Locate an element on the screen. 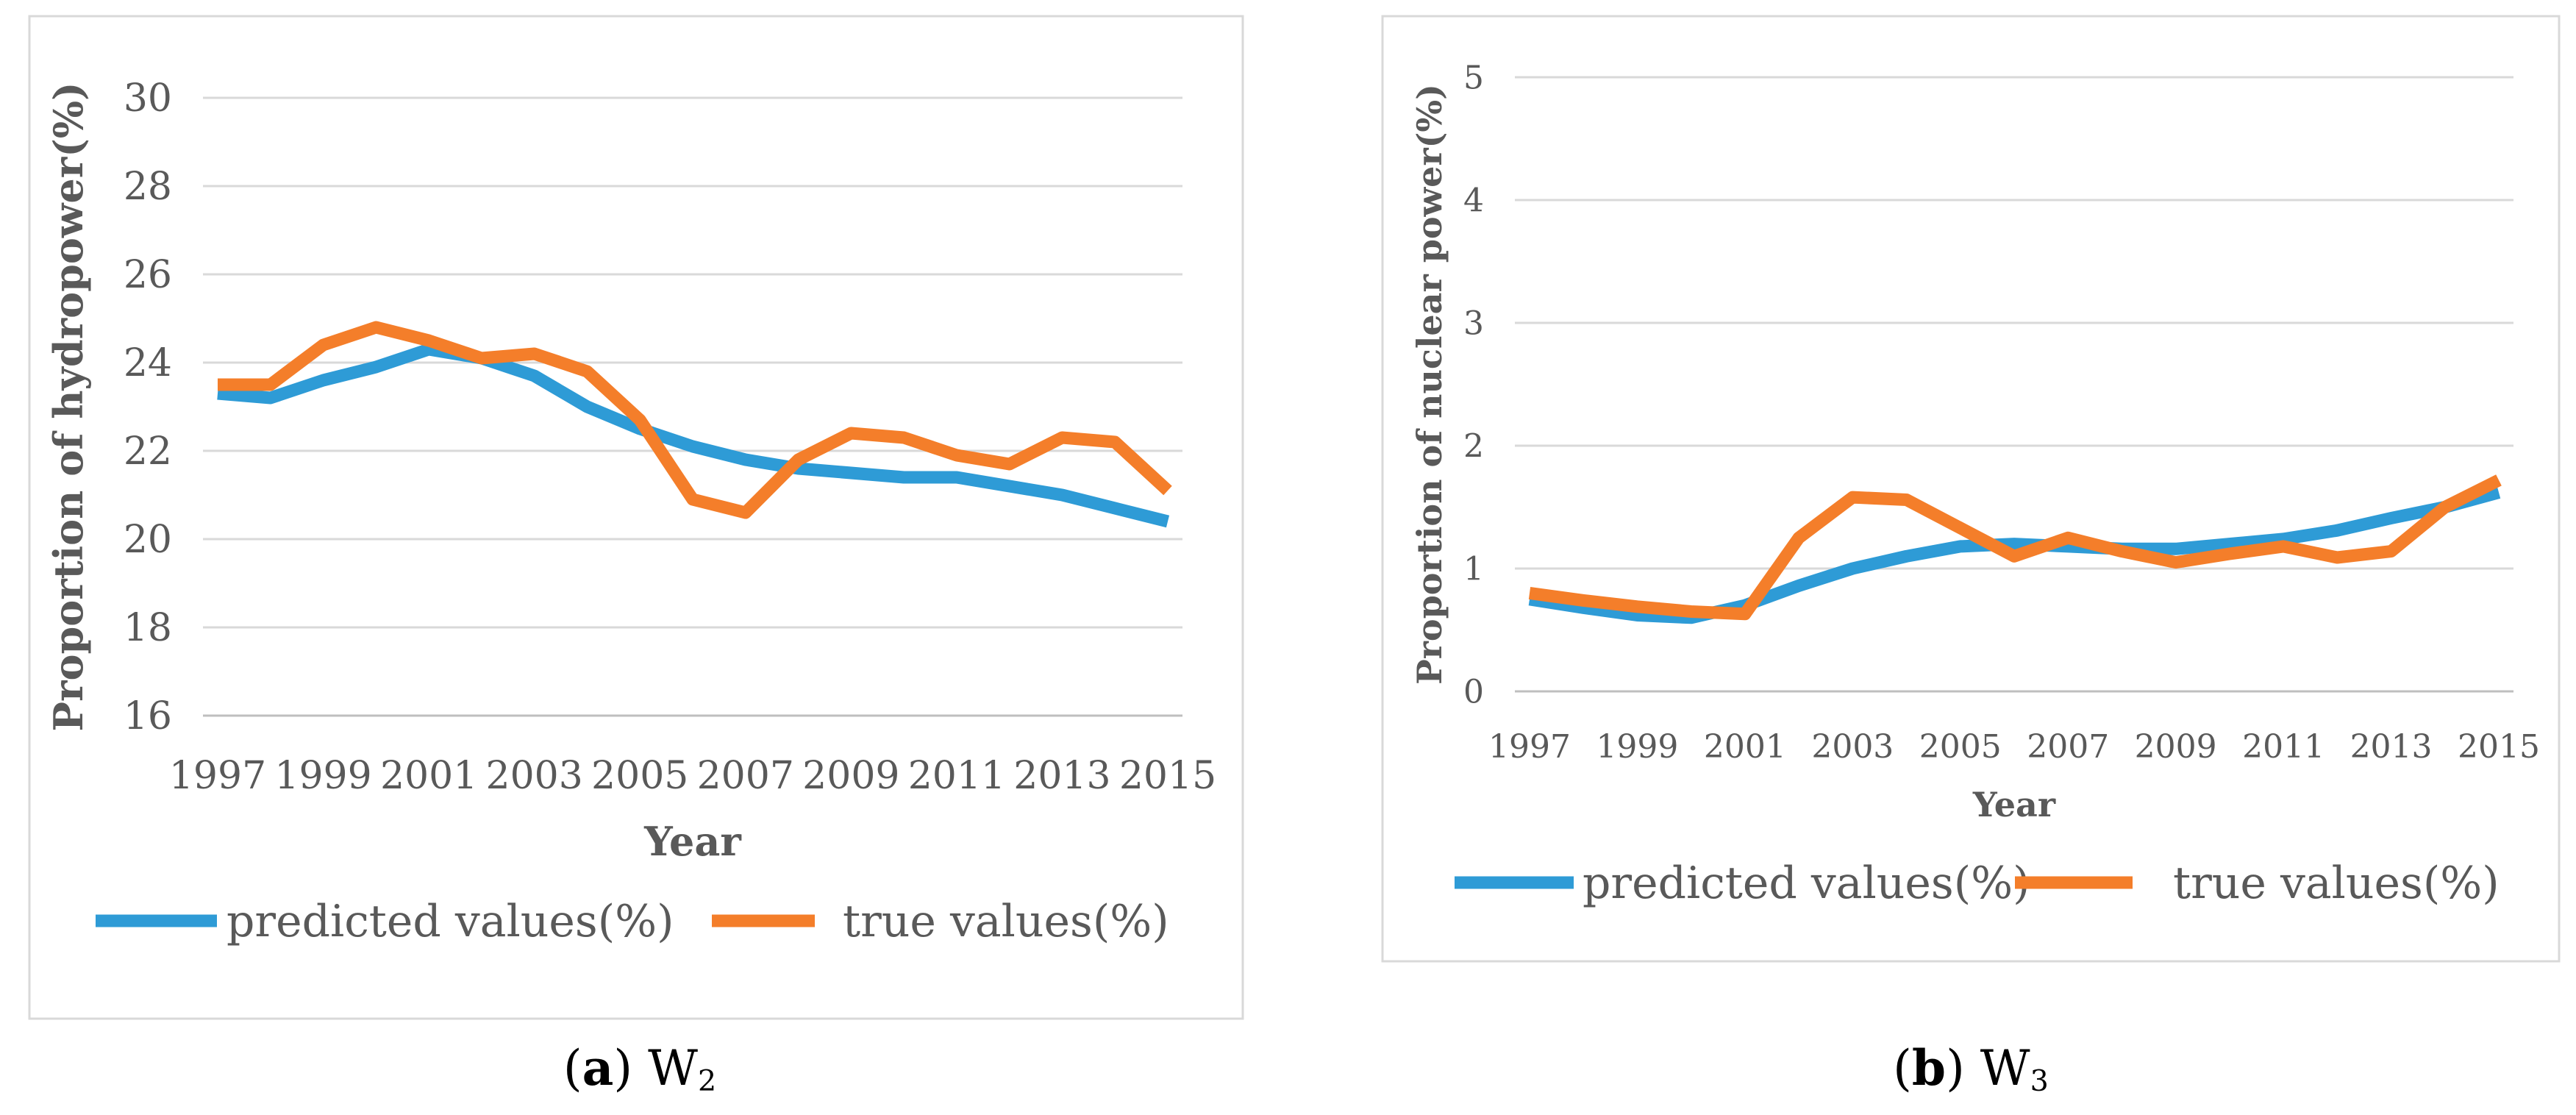 The width and height of the screenshot is (2576, 1115). panel-caption: (a) W2 is located at coordinates (639, 1068).